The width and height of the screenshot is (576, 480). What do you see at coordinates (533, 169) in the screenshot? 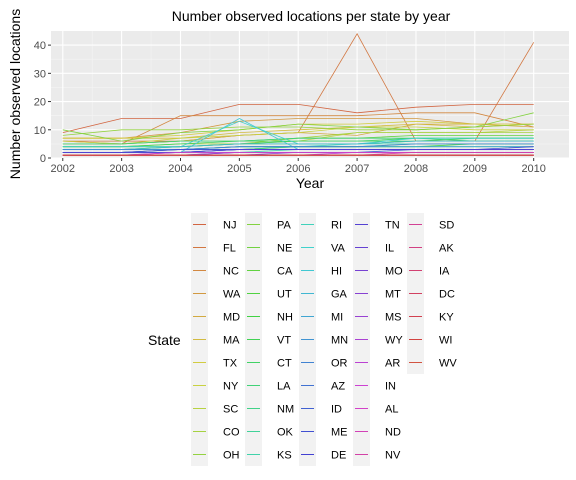
I see `x-tick-label: 2010` at bounding box center [533, 169].